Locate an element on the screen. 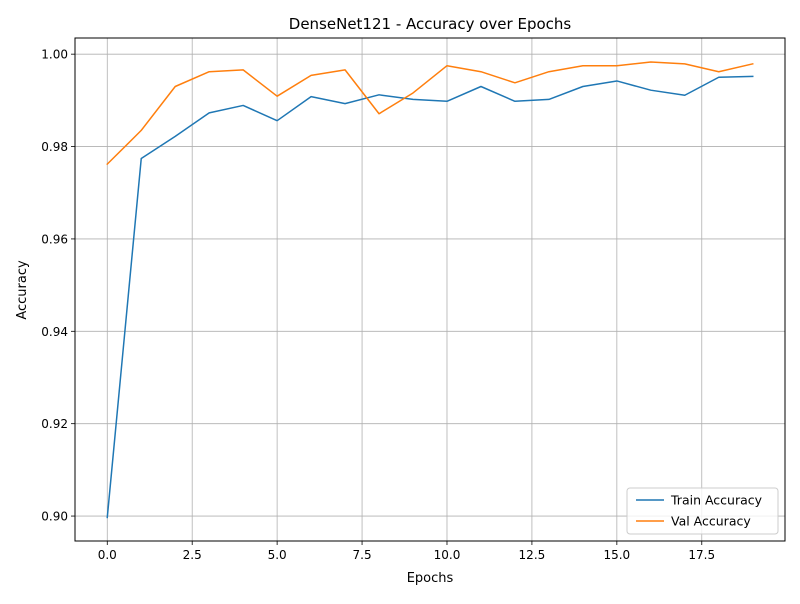 The width and height of the screenshot is (800, 604). legend: Train Accuracy Val Accuracy is located at coordinates (702, 511).